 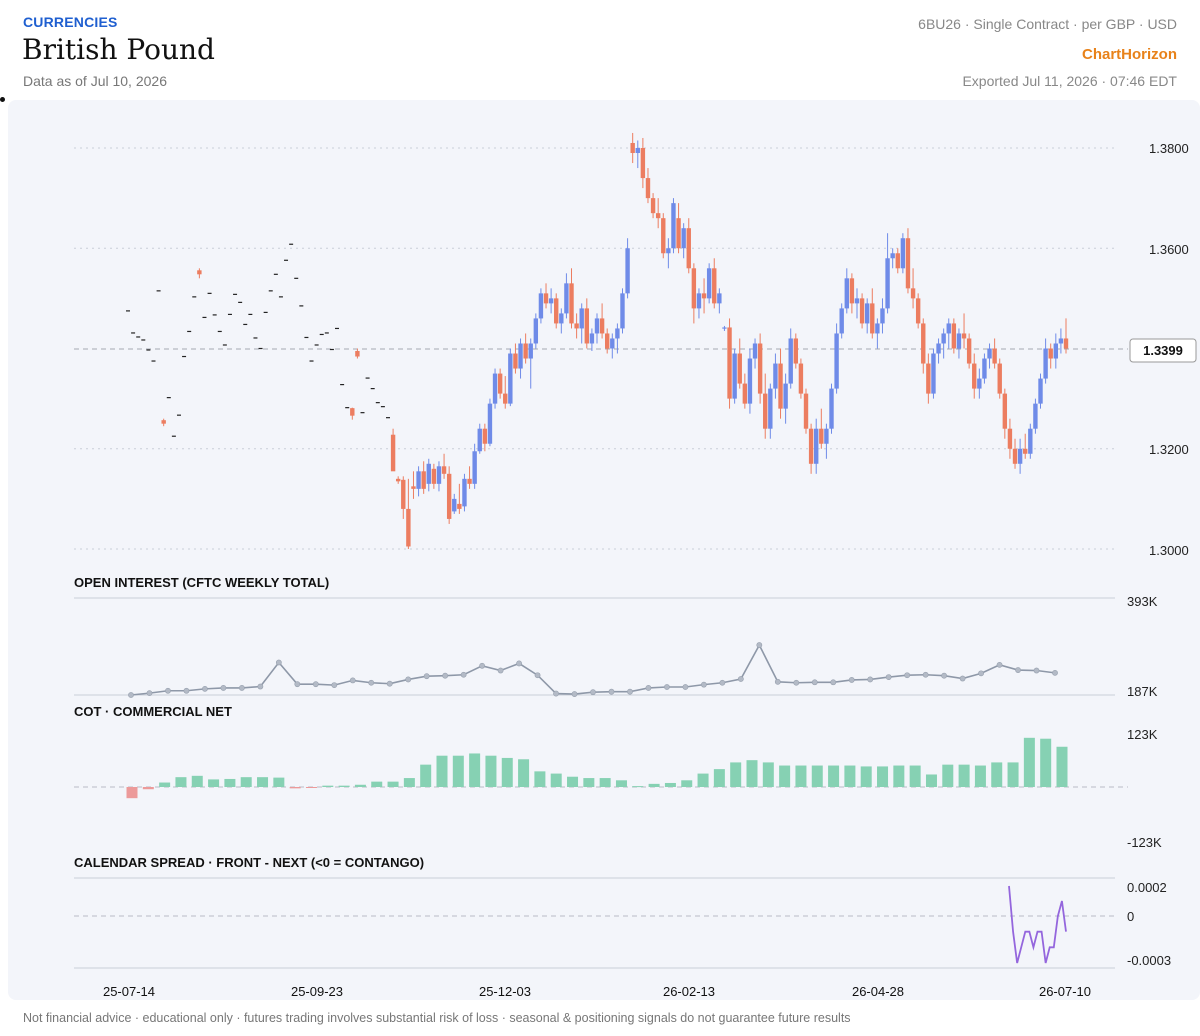 What do you see at coordinates (1129, 54) in the screenshot?
I see `brand-logo: ChartHorizon` at bounding box center [1129, 54].